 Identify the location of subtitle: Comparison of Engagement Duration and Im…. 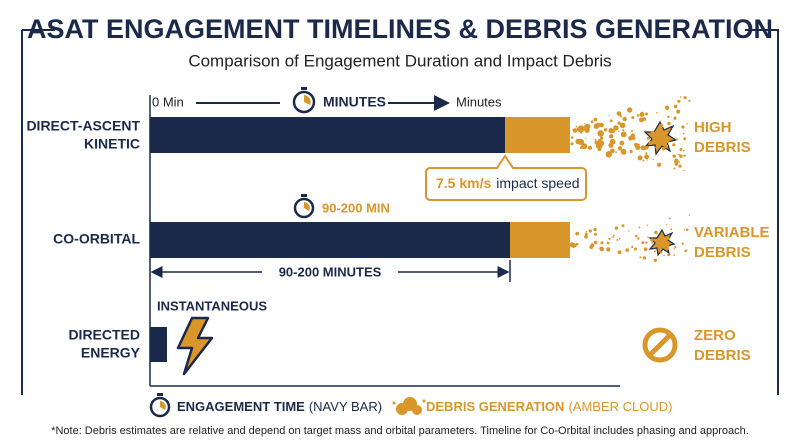
(399, 60).